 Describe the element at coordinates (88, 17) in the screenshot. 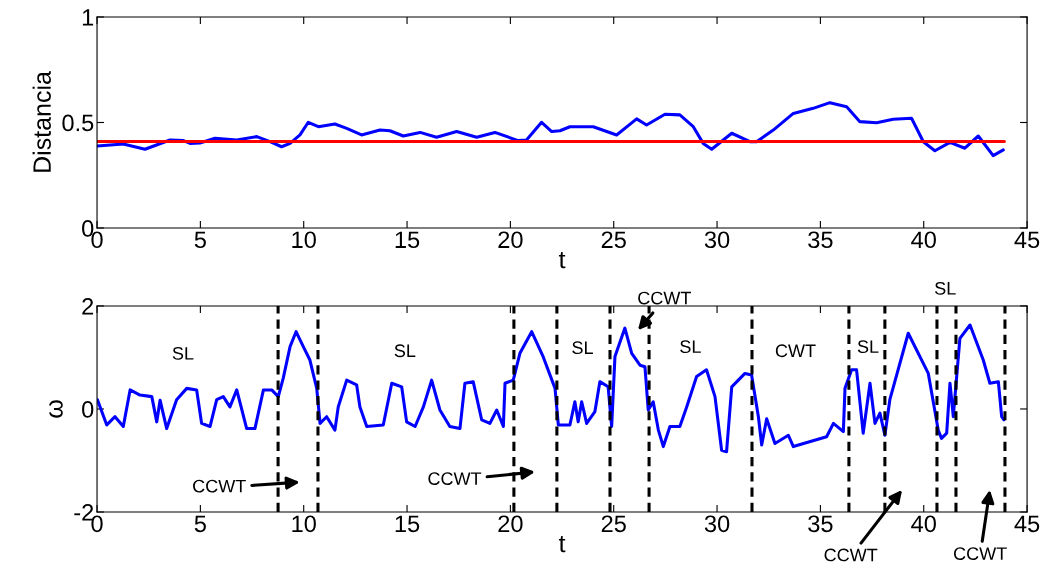

I see `y-tick-label: 1` at that location.